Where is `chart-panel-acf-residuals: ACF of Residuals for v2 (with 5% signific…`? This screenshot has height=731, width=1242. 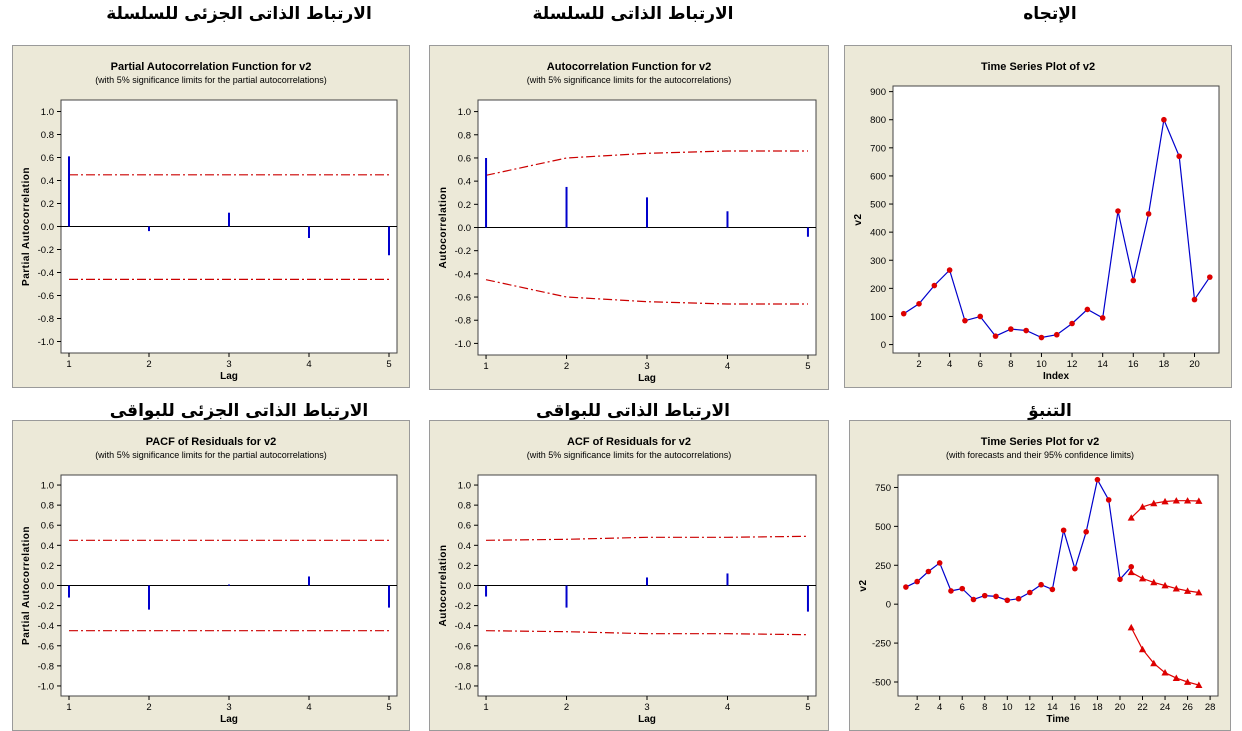 chart-panel-acf-residuals: ACF of Residuals for v2 (with 5% signific… is located at coordinates (629, 575).